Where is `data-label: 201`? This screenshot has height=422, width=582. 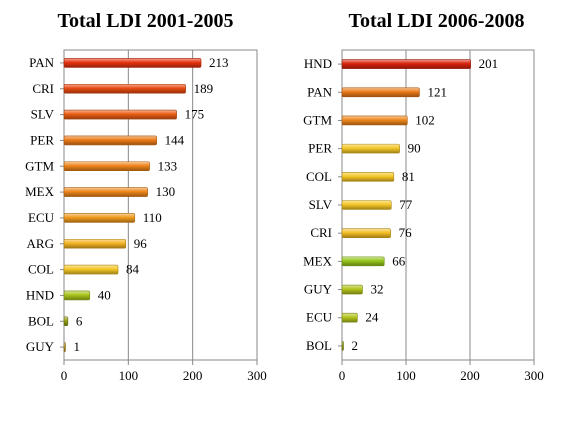
data-label: 201 is located at coordinates (489, 63).